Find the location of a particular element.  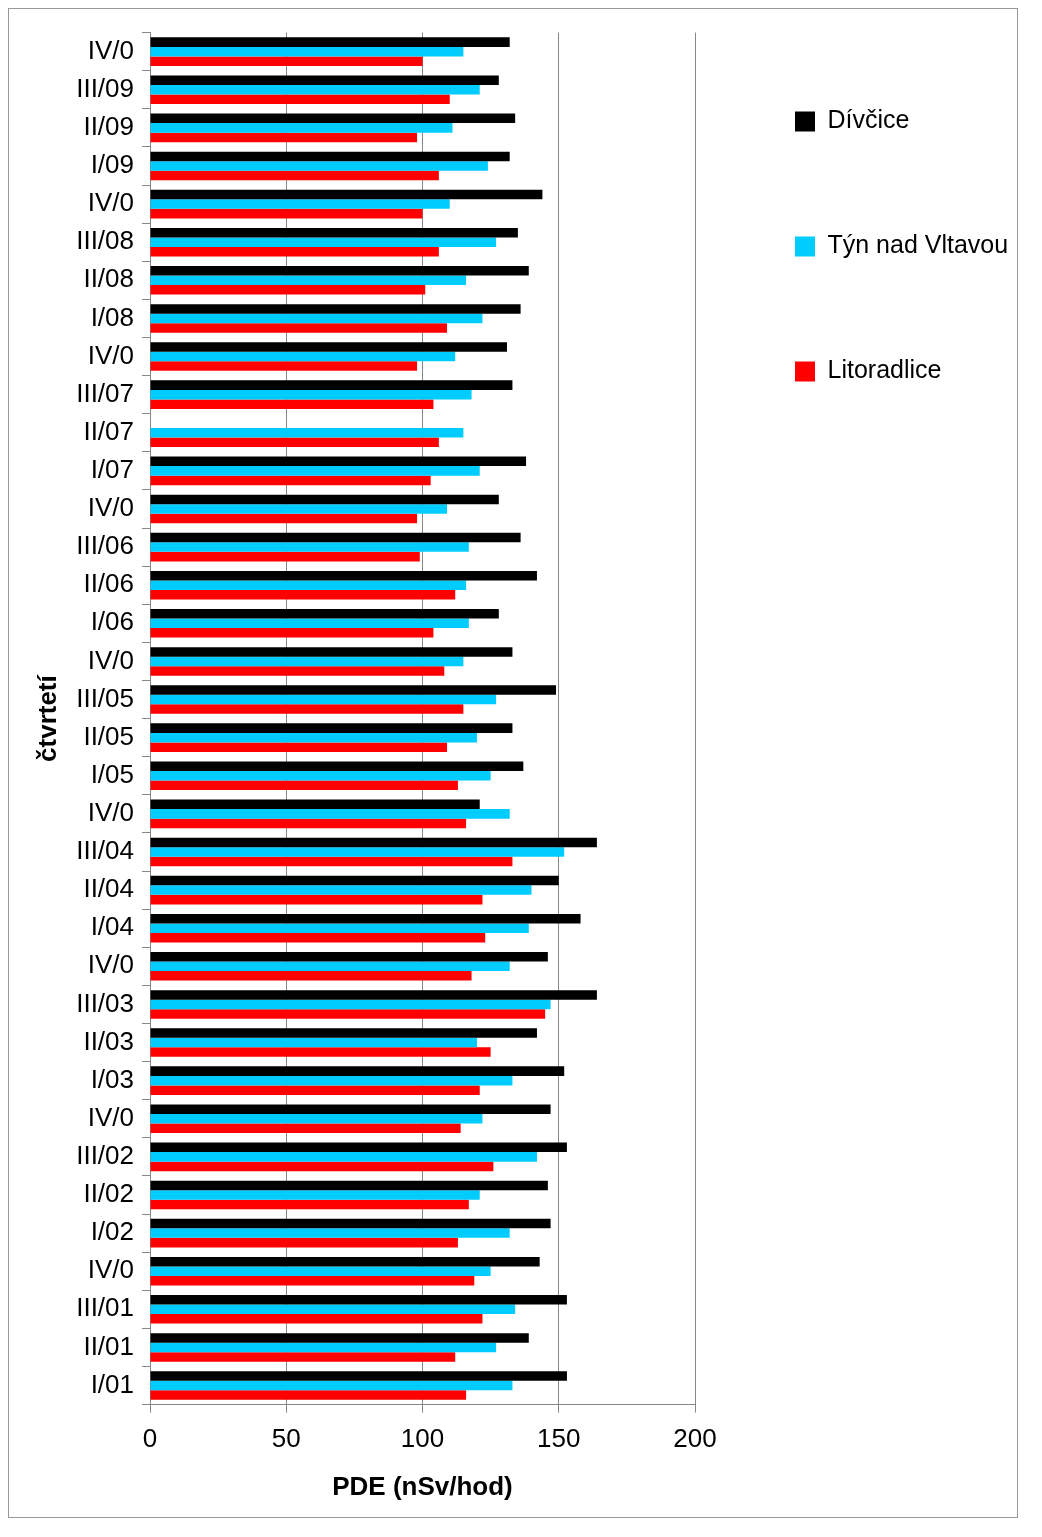

y-tick-label: II/09 is located at coordinates (109, 126).